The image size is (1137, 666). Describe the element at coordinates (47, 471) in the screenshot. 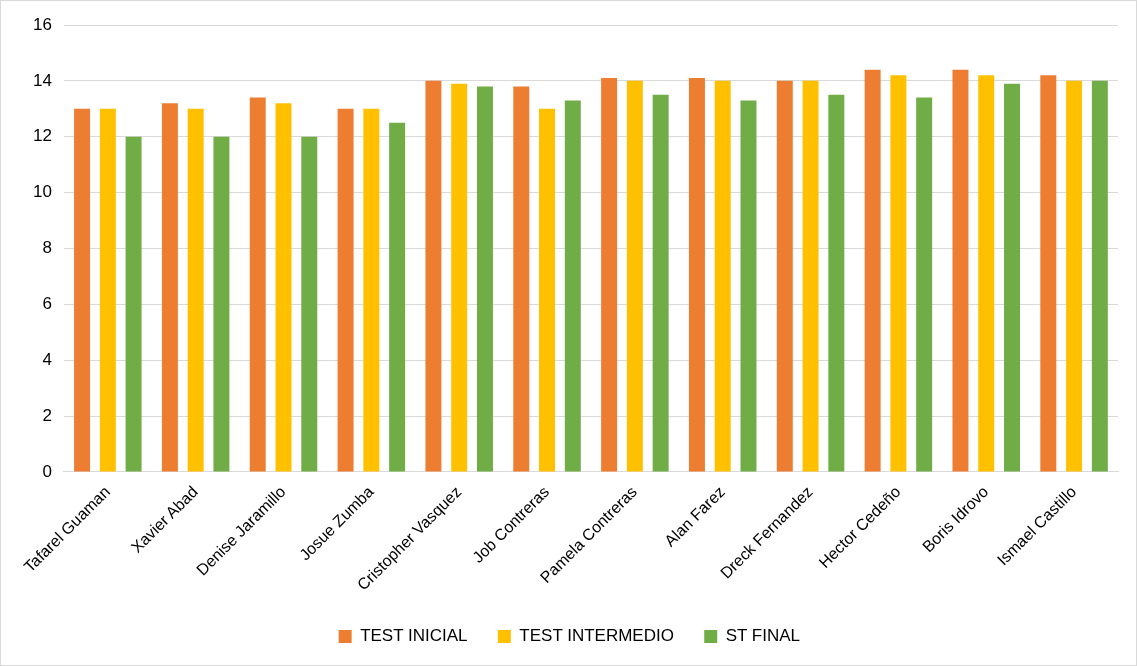

I see `y-tick-label: 0` at that location.